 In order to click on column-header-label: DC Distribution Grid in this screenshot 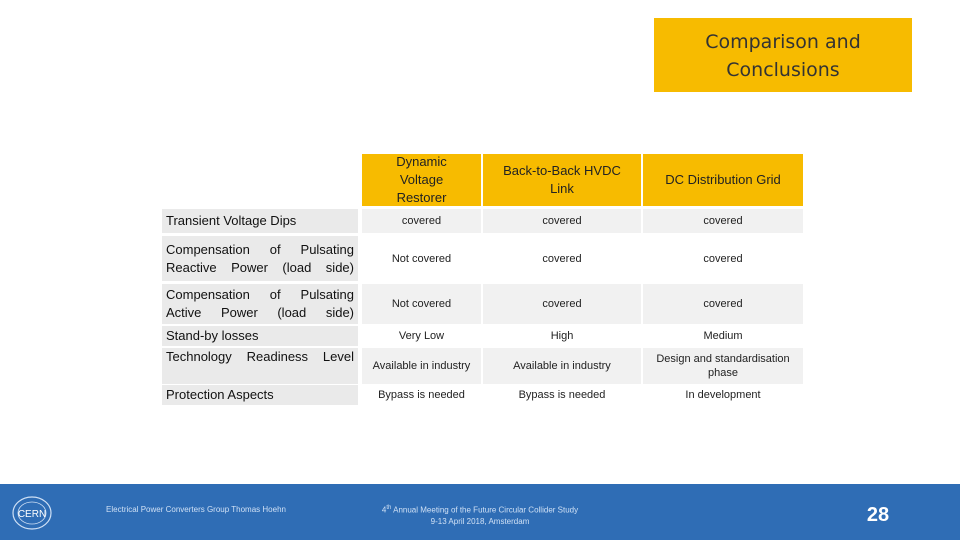, I will do `click(723, 179)`.